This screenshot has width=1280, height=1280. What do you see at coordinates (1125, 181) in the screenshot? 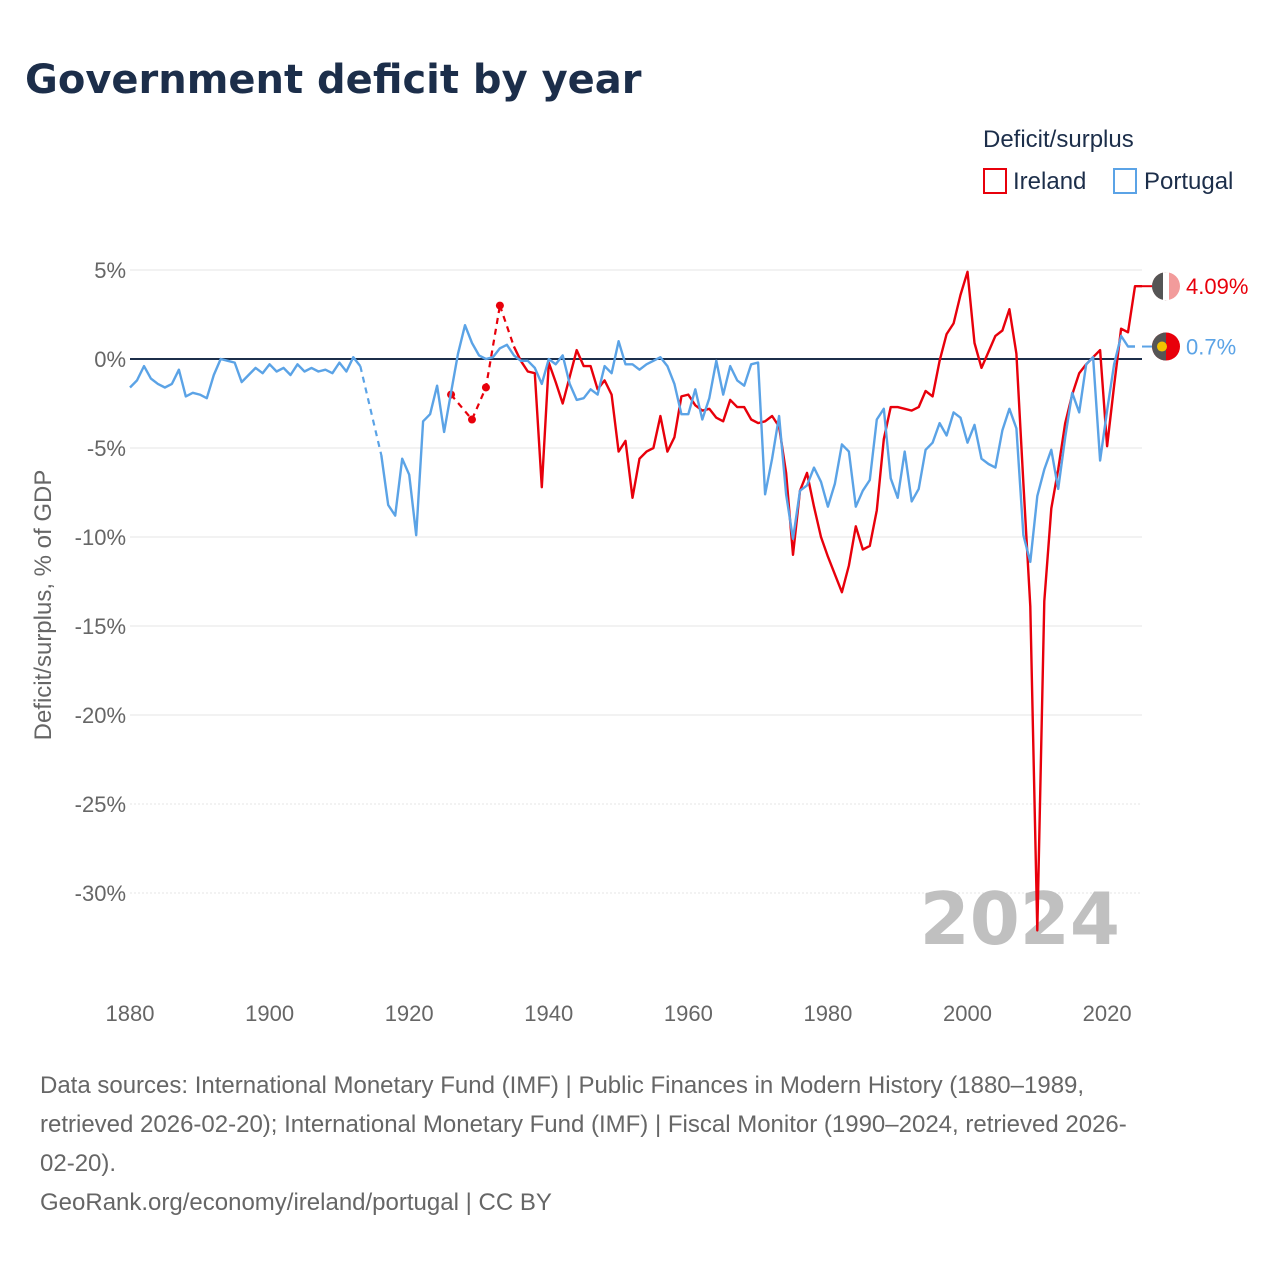
I see `legend-swatch-portugal` at bounding box center [1125, 181].